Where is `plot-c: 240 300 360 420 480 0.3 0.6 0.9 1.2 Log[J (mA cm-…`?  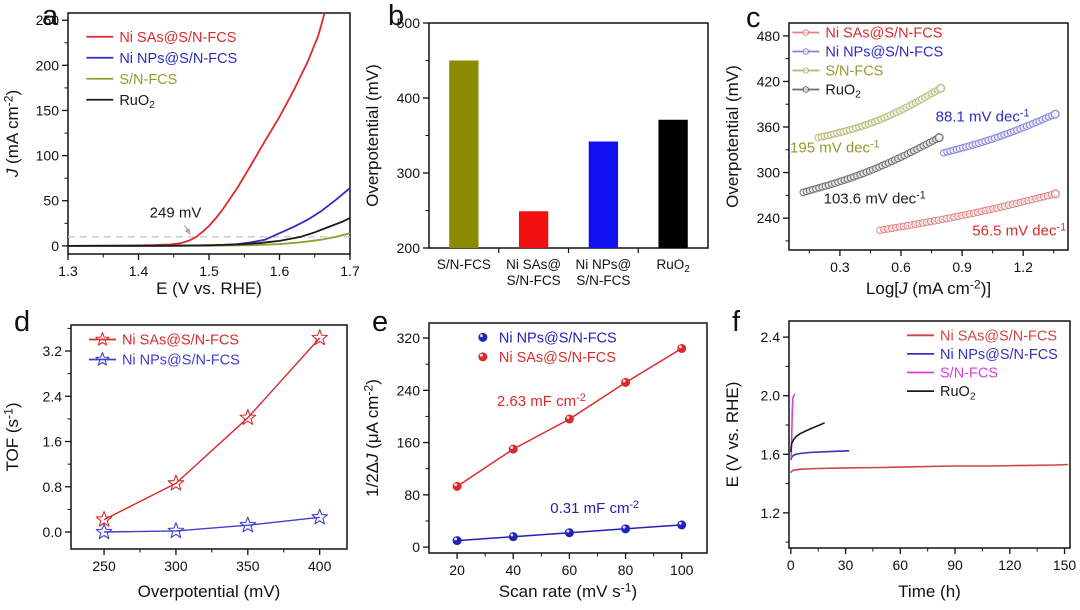 plot-c: 240 300 360 420 480 0.3 0.6 0.9 1.2 Log[J (mA cm-… is located at coordinates (896, 160).